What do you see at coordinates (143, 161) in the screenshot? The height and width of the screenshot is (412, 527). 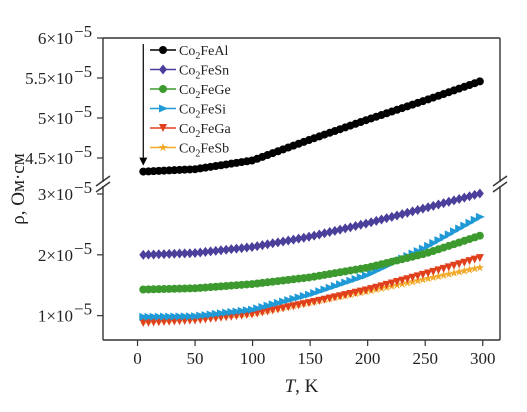 I see `arrow-head` at bounding box center [143, 161].